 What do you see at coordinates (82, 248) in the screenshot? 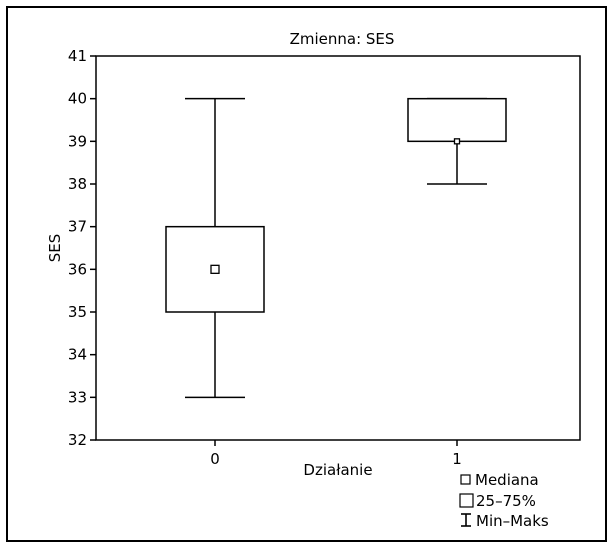
I see `y-axis: 32 33 34 35 36 37 38 39 40 41` at bounding box center [82, 248].